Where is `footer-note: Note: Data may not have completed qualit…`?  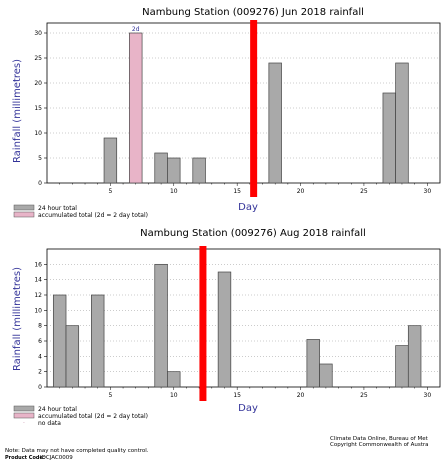
footer-note: Note: Data may not have completed qualit… is located at coordinates (77, 451).